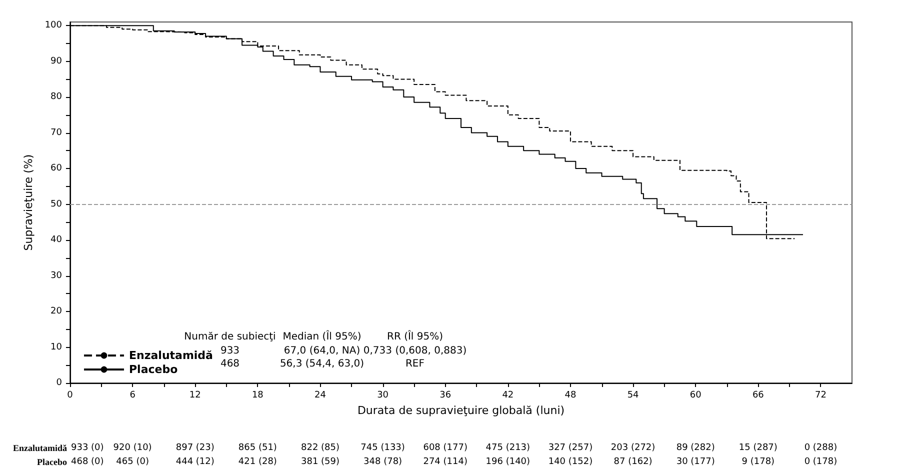 This screenshot has width=919, height=476. I want to click on y-tick-label: 0, so click(59, 383).